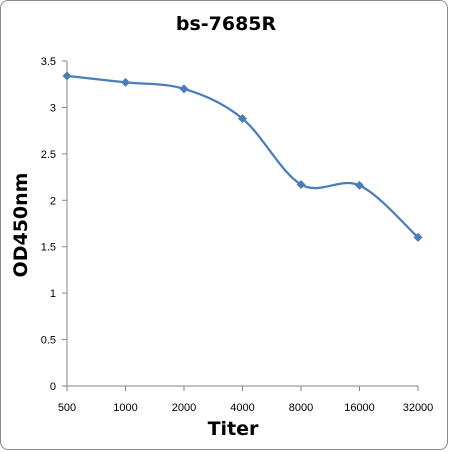 This screenshot has height=452, width=450. Describe the element at coordinates (48, 62) in the screenshot. I see `y-tick-label: 3.5` at that location.